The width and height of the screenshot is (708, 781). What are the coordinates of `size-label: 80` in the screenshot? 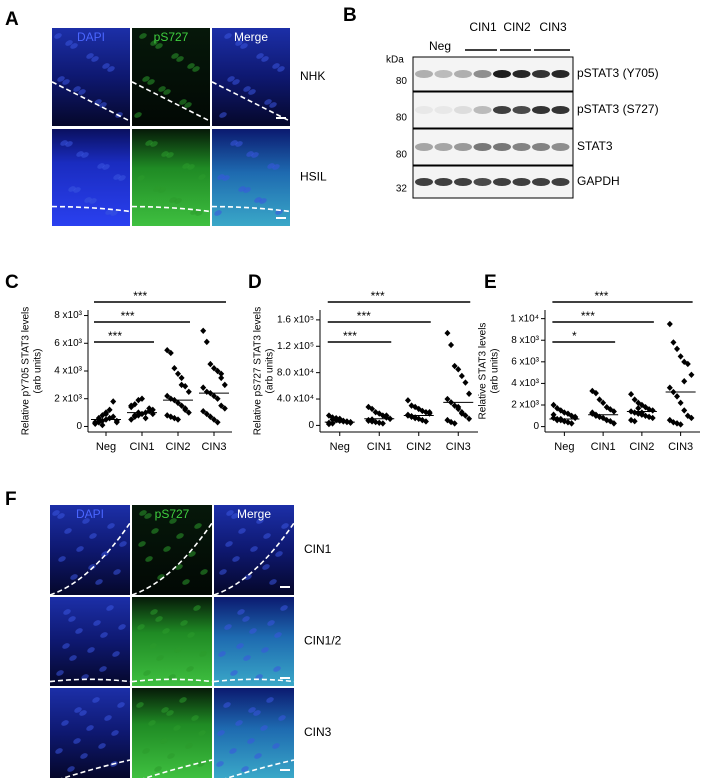 It's located at (402, 118).